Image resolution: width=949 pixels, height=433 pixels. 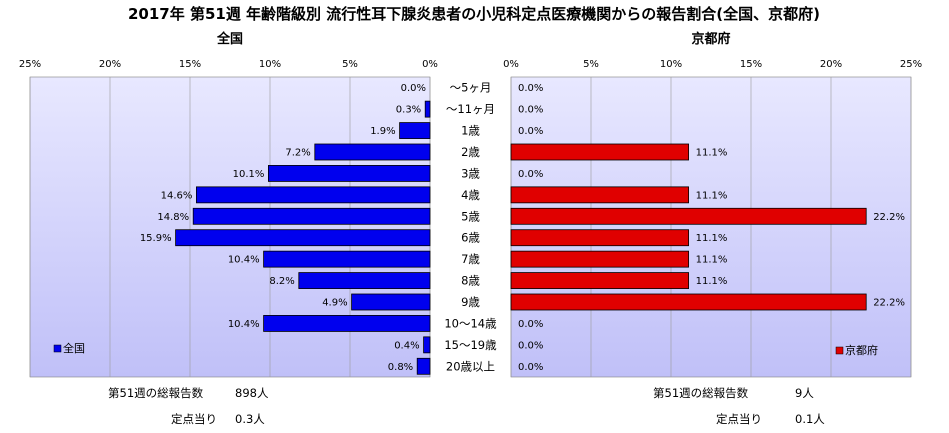 I want to click on national-data-label: 14.8%, so click(x=173, y=217).